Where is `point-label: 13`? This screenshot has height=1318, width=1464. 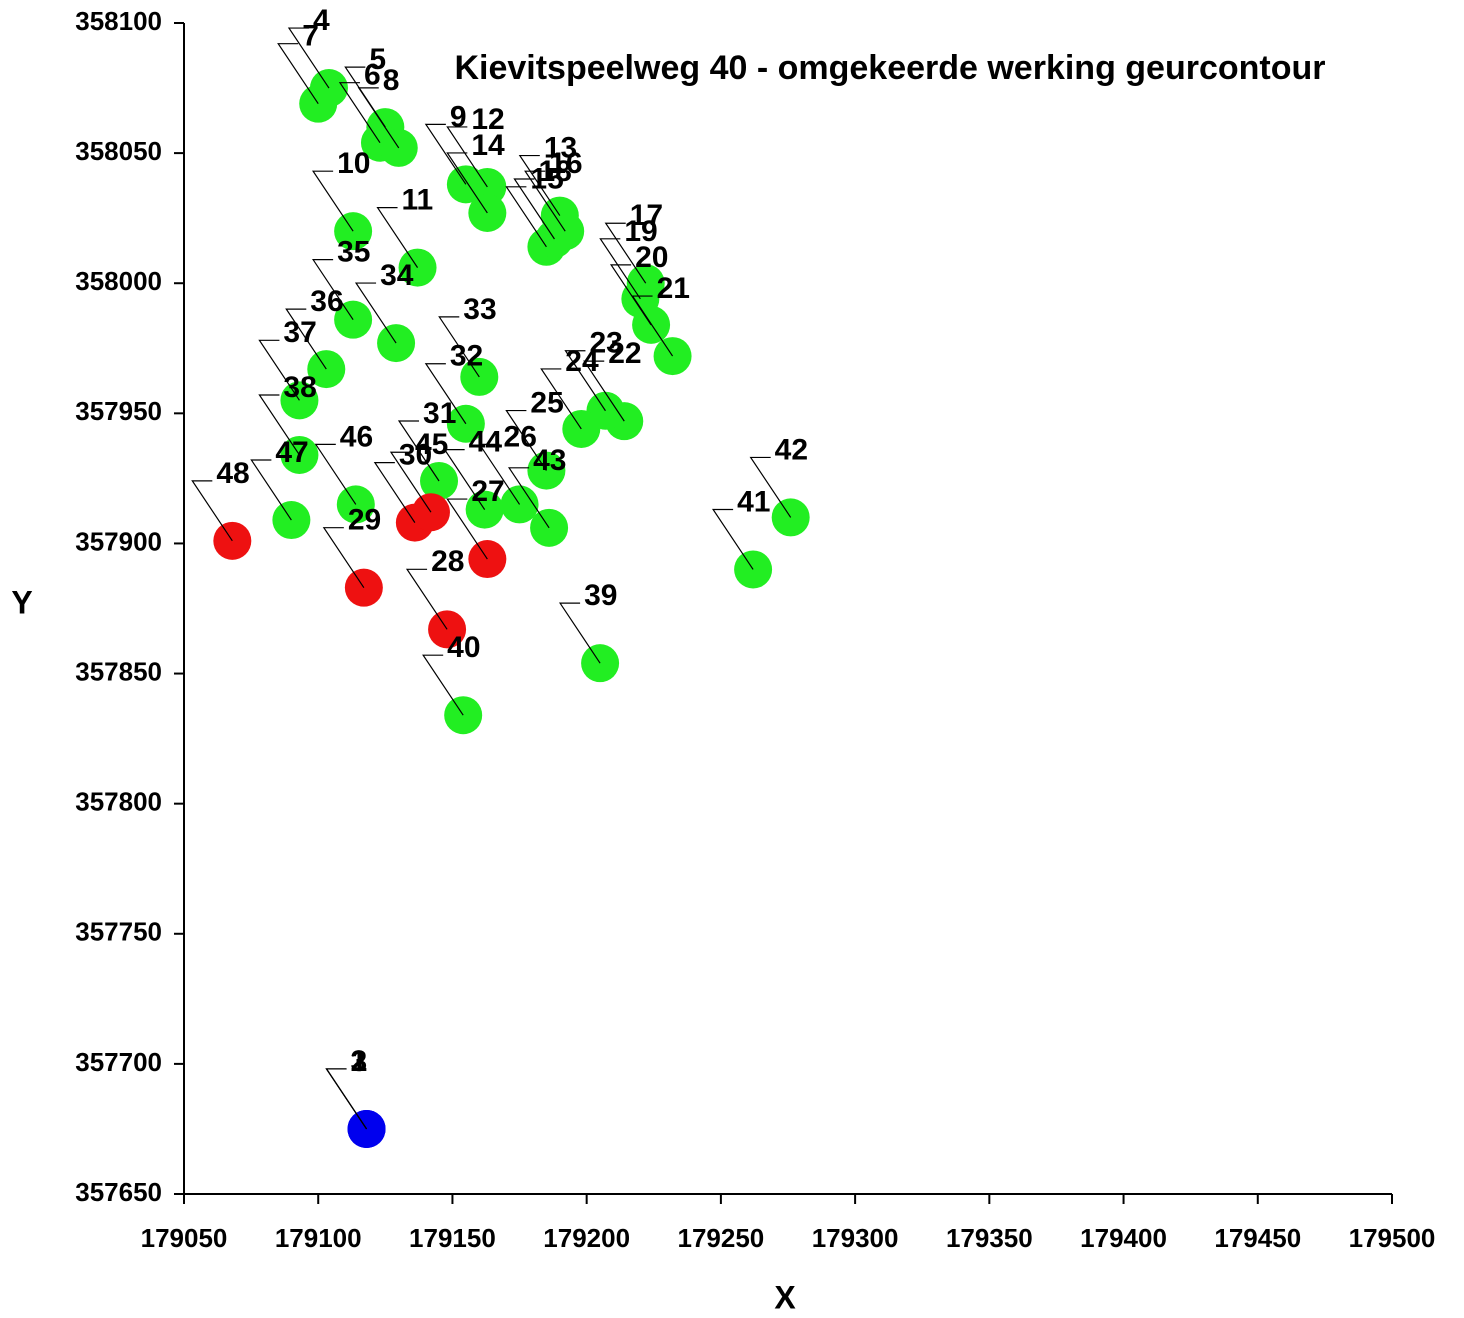 point-label: 13 is located at coordinates (560, 147).